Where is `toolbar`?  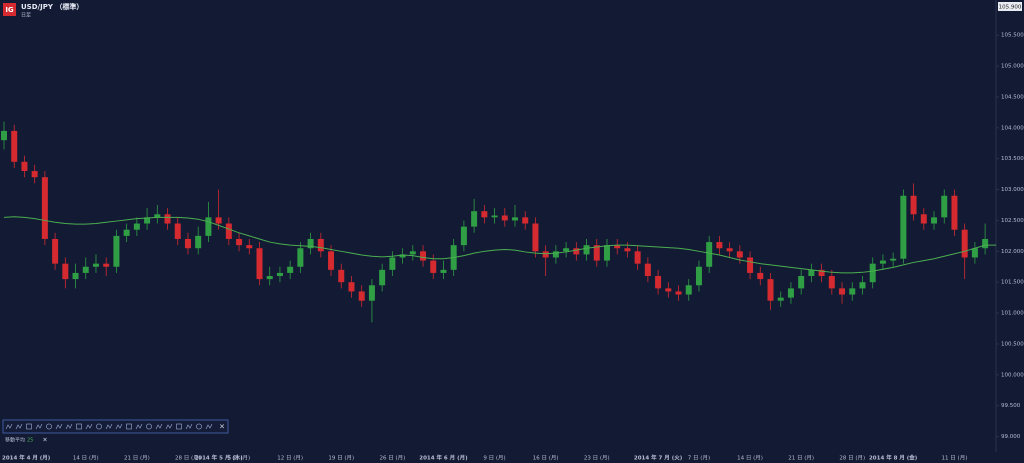
toolbar is located at coordinates (115, 426).